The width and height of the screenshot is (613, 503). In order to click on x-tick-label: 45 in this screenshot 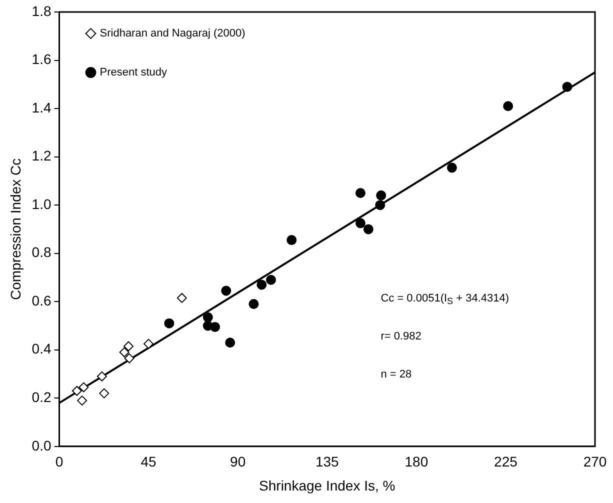, I will do `click(148, 462)`.